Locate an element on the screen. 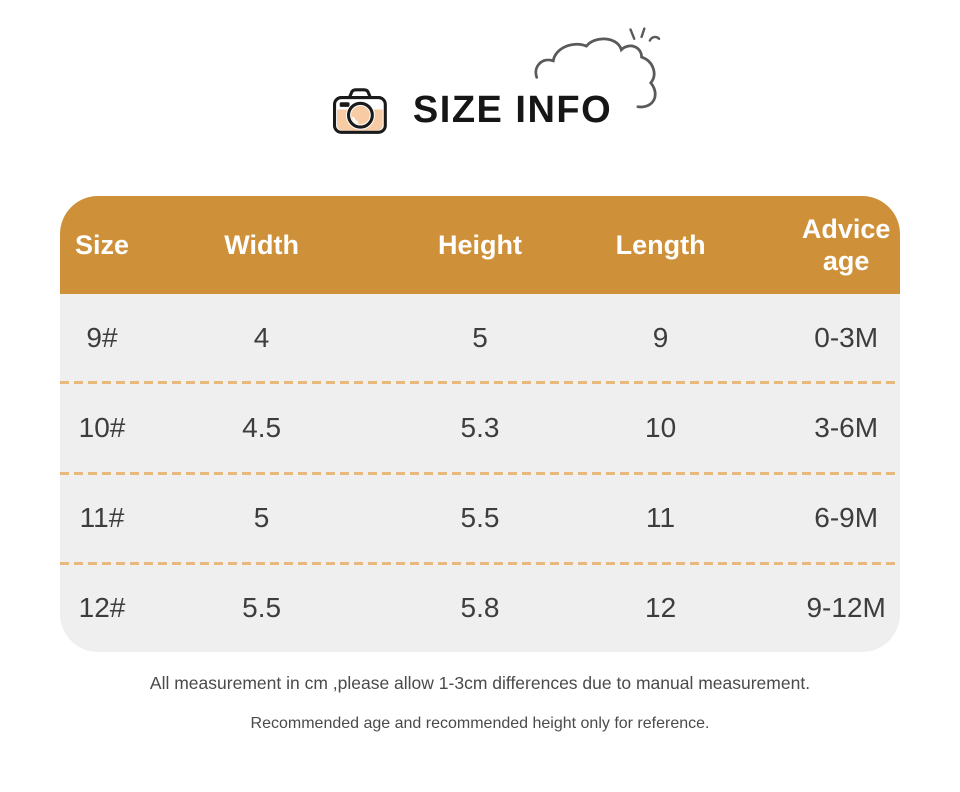 The image size is (960, 792). cell-length: 9 is located at coordinates (660, 337).